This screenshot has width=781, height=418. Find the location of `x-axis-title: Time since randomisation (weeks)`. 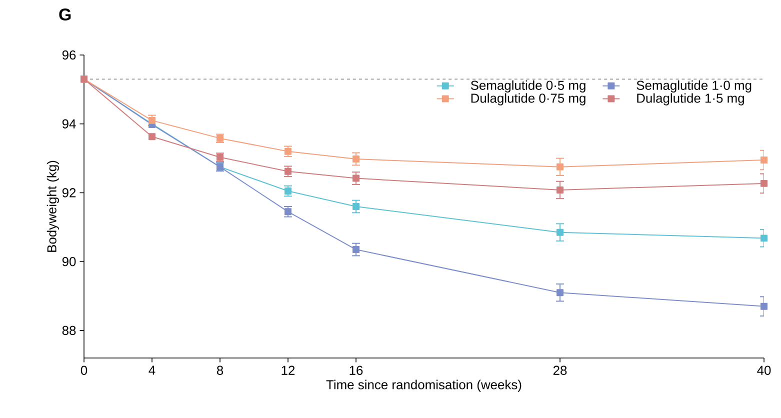

x-axis-title: Time since randomisation (weeks) is located at coordinates (424, 386).